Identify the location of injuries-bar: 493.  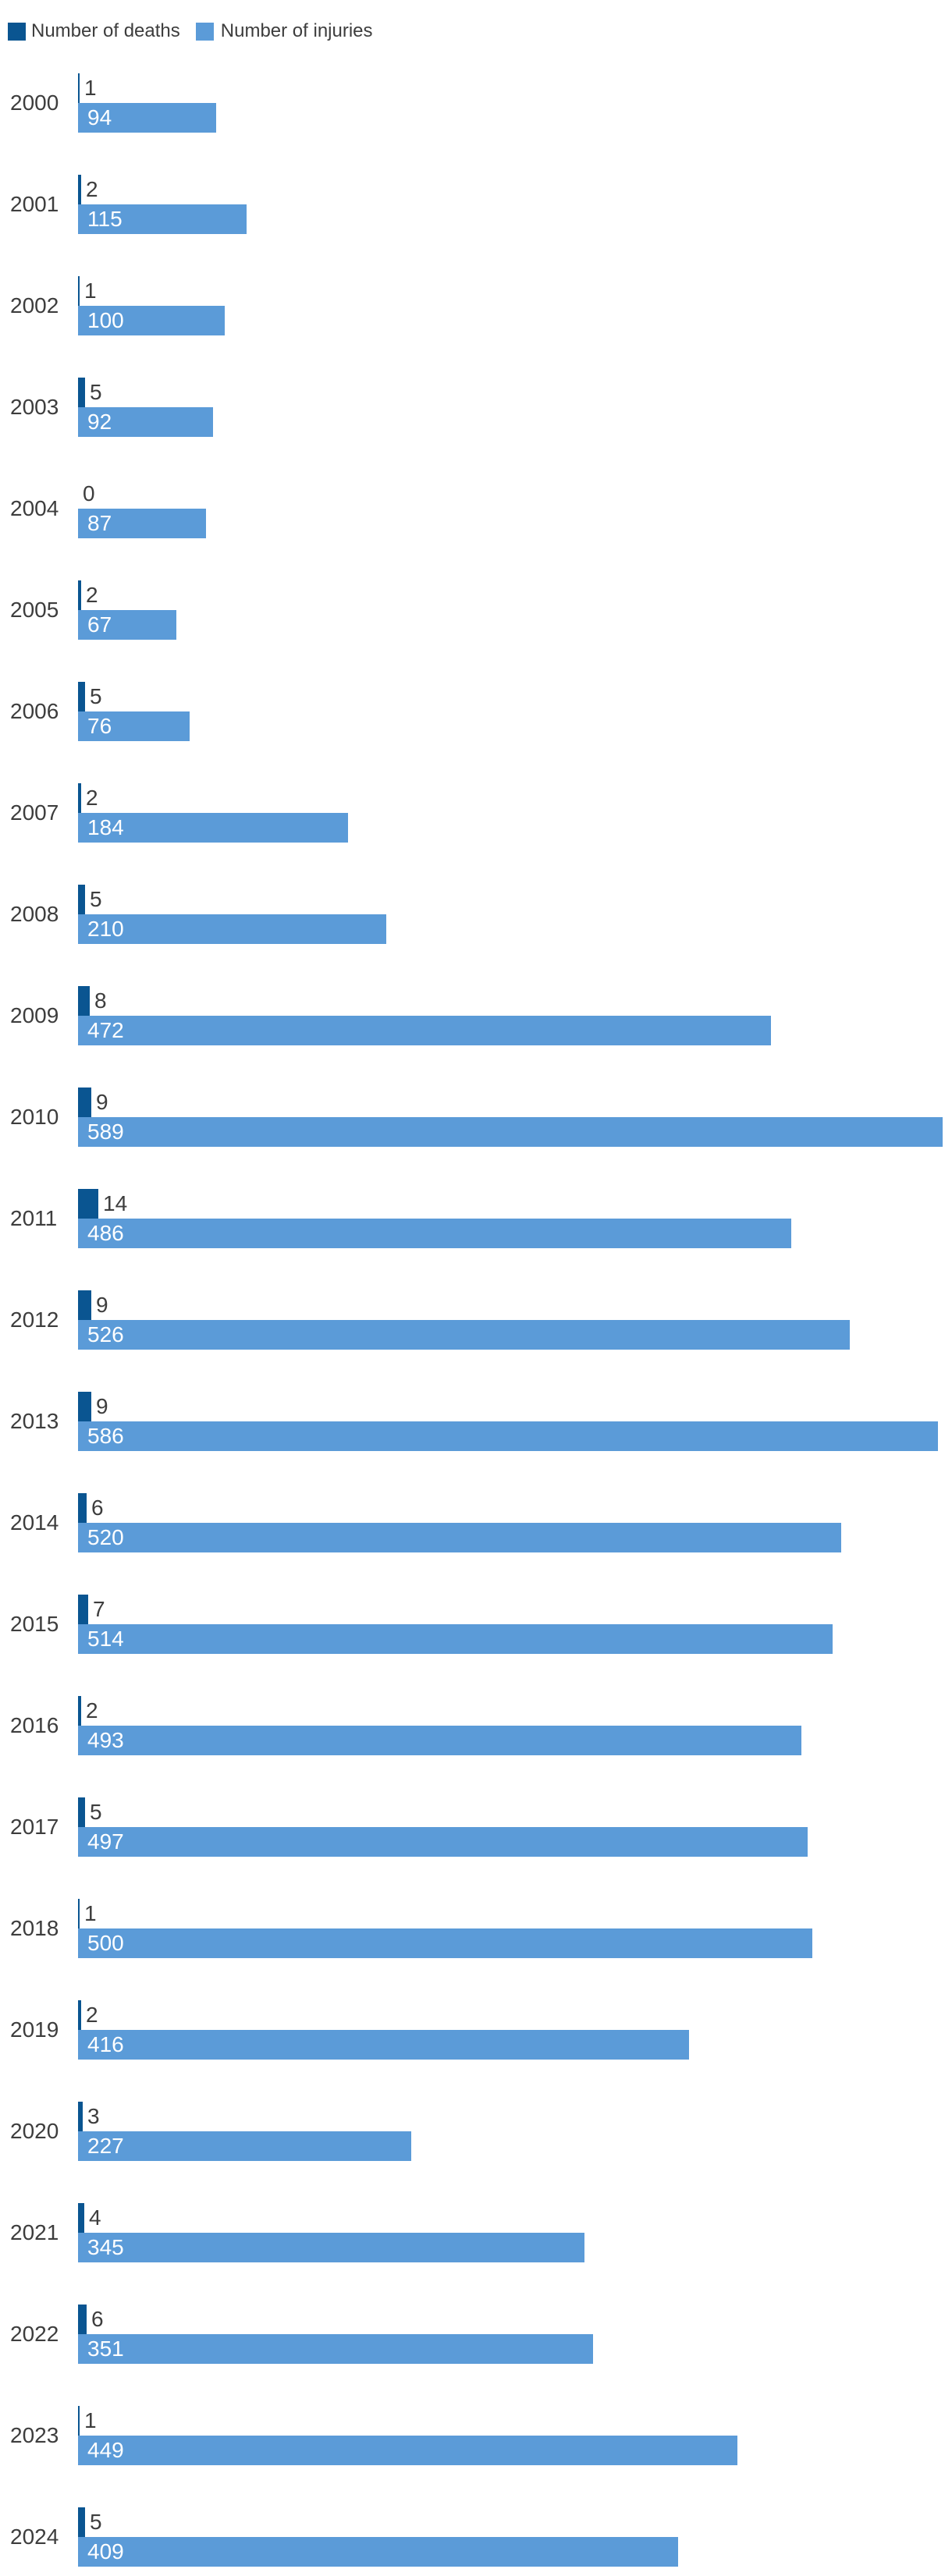
(439, 1740).